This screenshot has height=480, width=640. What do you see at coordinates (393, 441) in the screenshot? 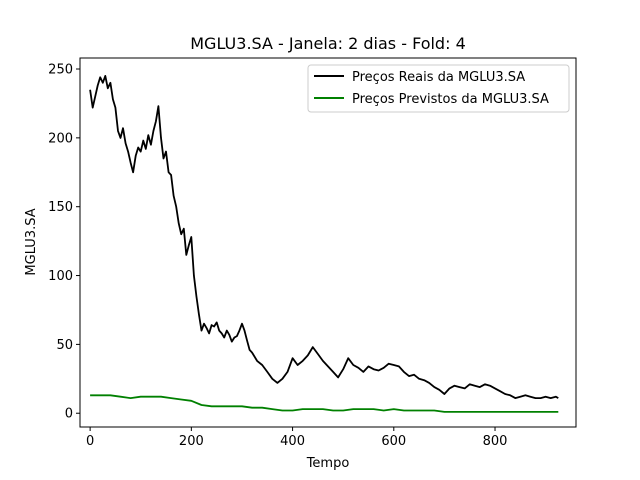
I see `x-tick-label: 600` at bounding box center [393, 441].